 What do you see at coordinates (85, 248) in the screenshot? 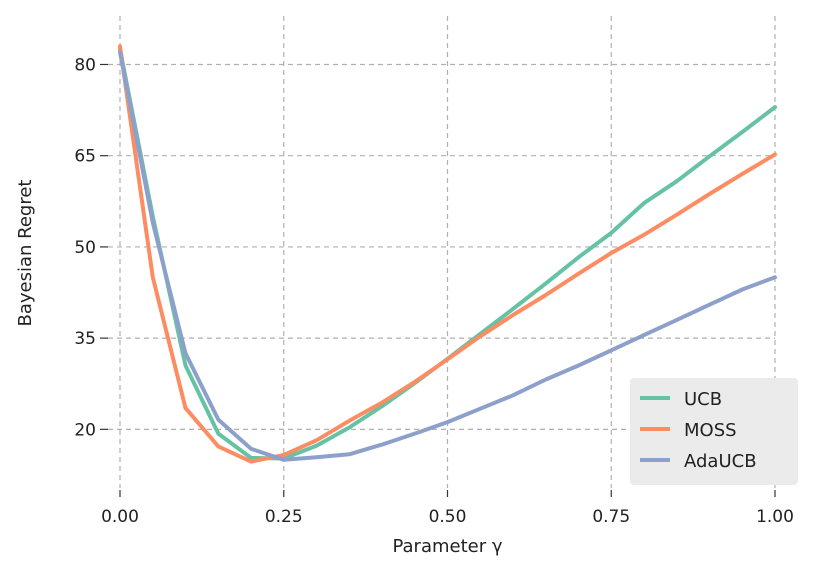
I see `y-tick-label: 50` at bounding box center [85, 248].